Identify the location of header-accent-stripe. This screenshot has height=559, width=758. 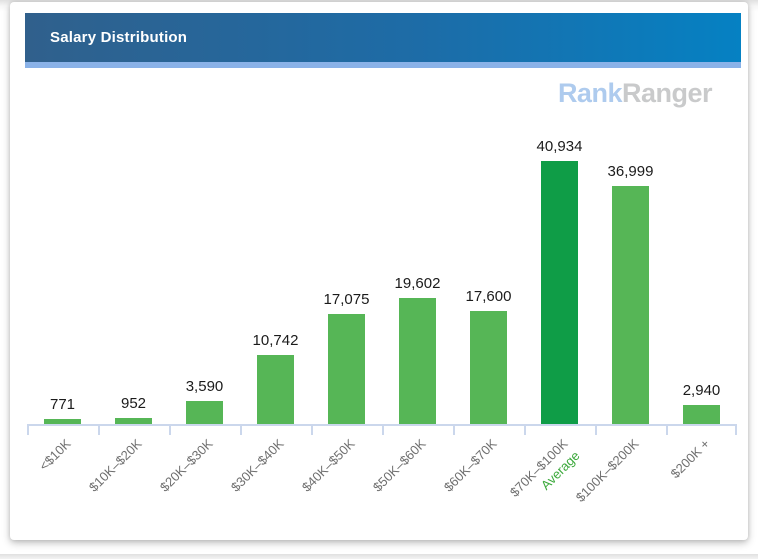
(383, 65).